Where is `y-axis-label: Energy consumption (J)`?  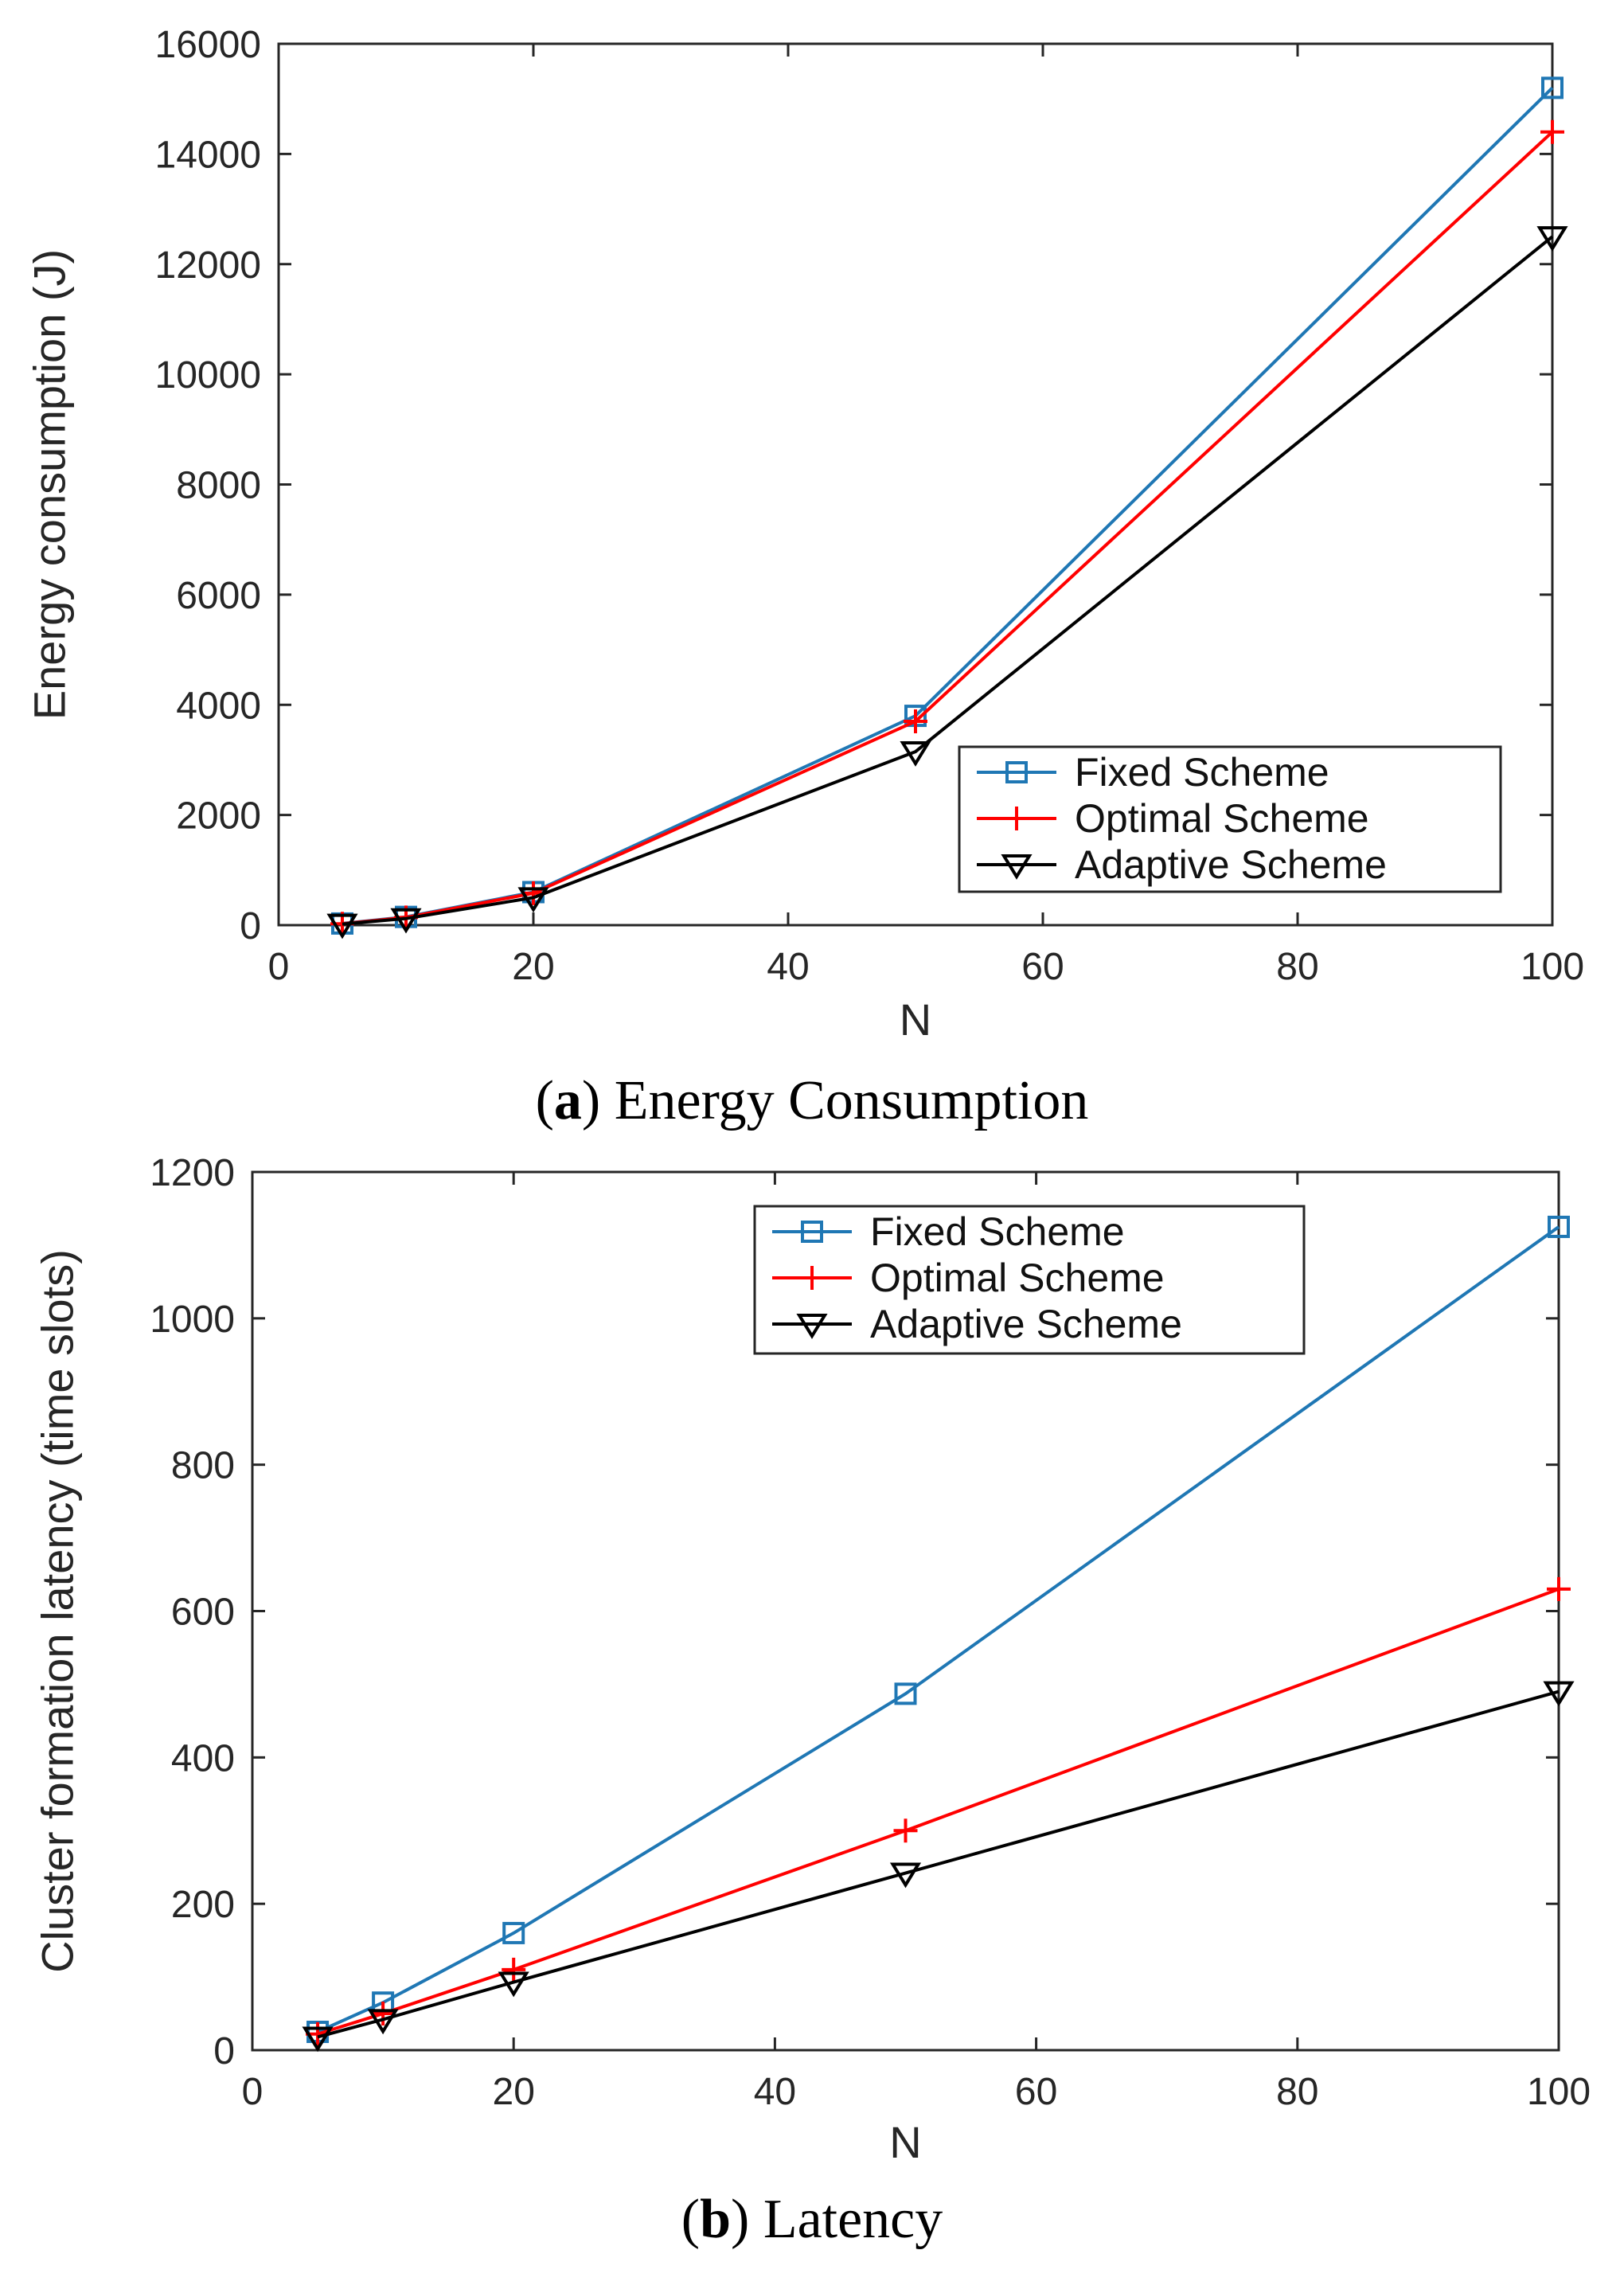
y-axis-label: Energy consumption (J) is located at coordinates (50, 485).